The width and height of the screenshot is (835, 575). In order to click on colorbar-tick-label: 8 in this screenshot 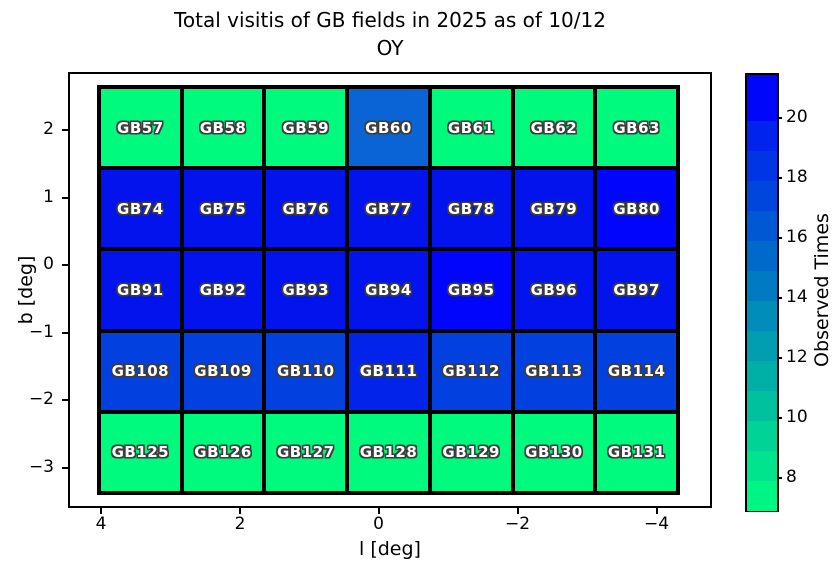, I will do `click(791, 477)`.